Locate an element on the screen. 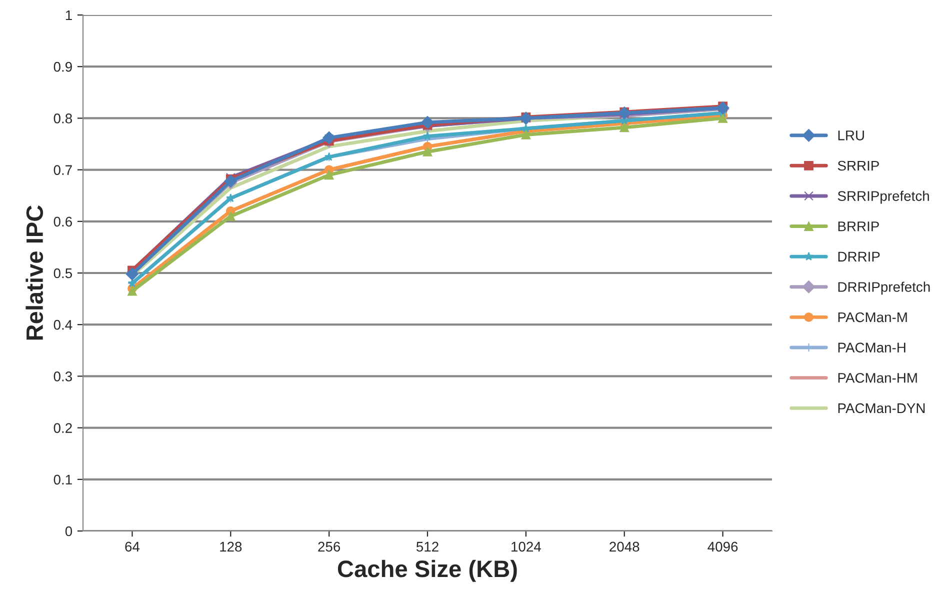  x-tick-label: 512 is located at coordinates (427, 547).